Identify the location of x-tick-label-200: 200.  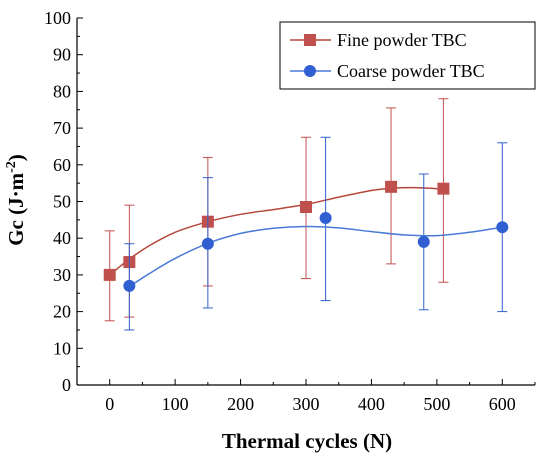
(240, 404).